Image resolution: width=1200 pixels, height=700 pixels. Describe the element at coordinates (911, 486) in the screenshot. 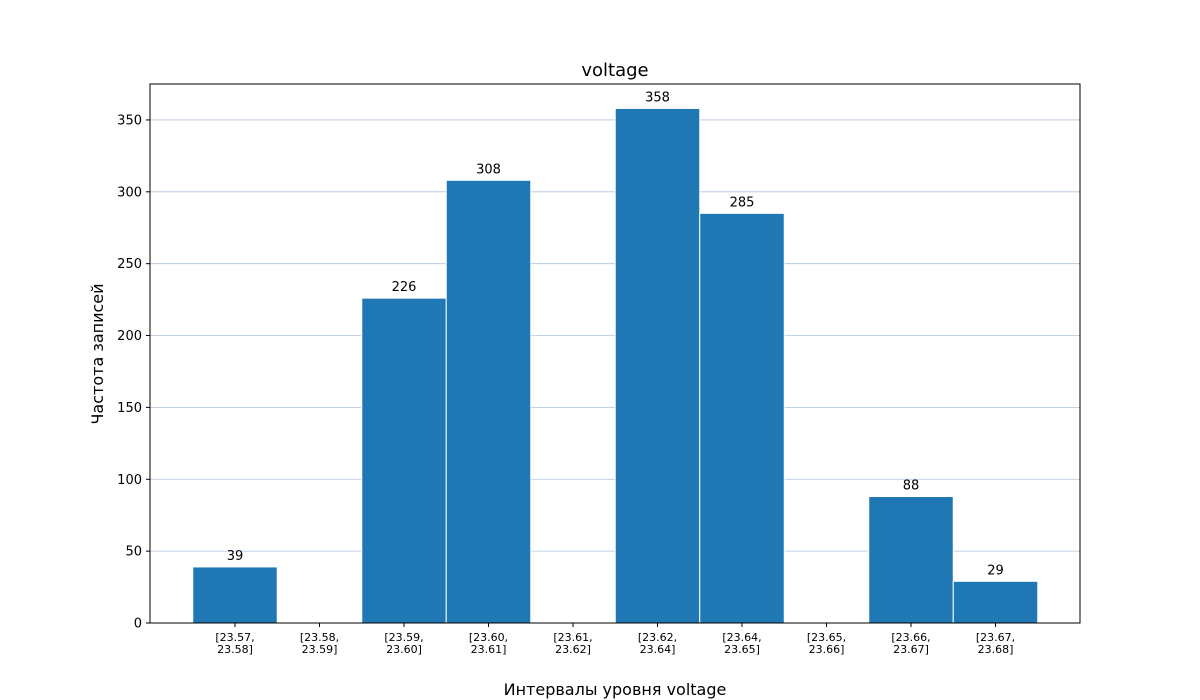

I see `data-label: 88` at that location.